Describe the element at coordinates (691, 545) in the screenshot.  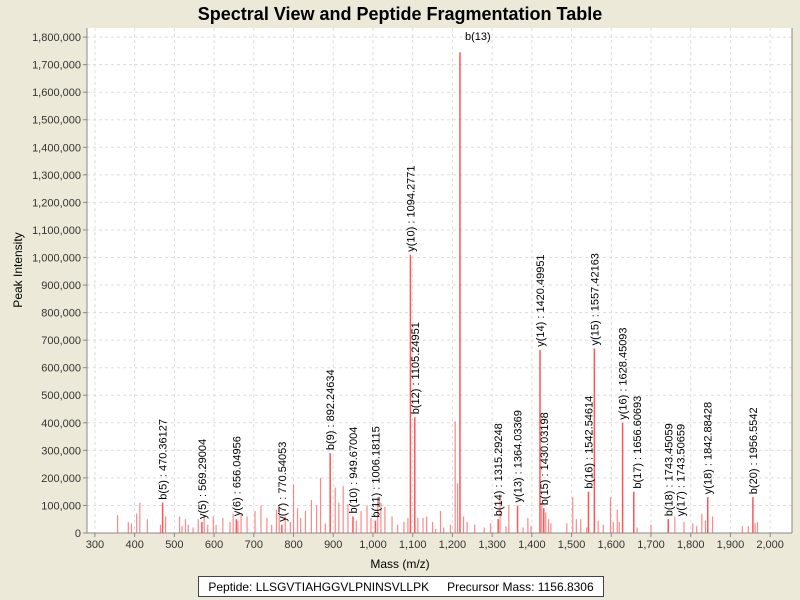
I see `x-tick-label: 1,800` at that location.